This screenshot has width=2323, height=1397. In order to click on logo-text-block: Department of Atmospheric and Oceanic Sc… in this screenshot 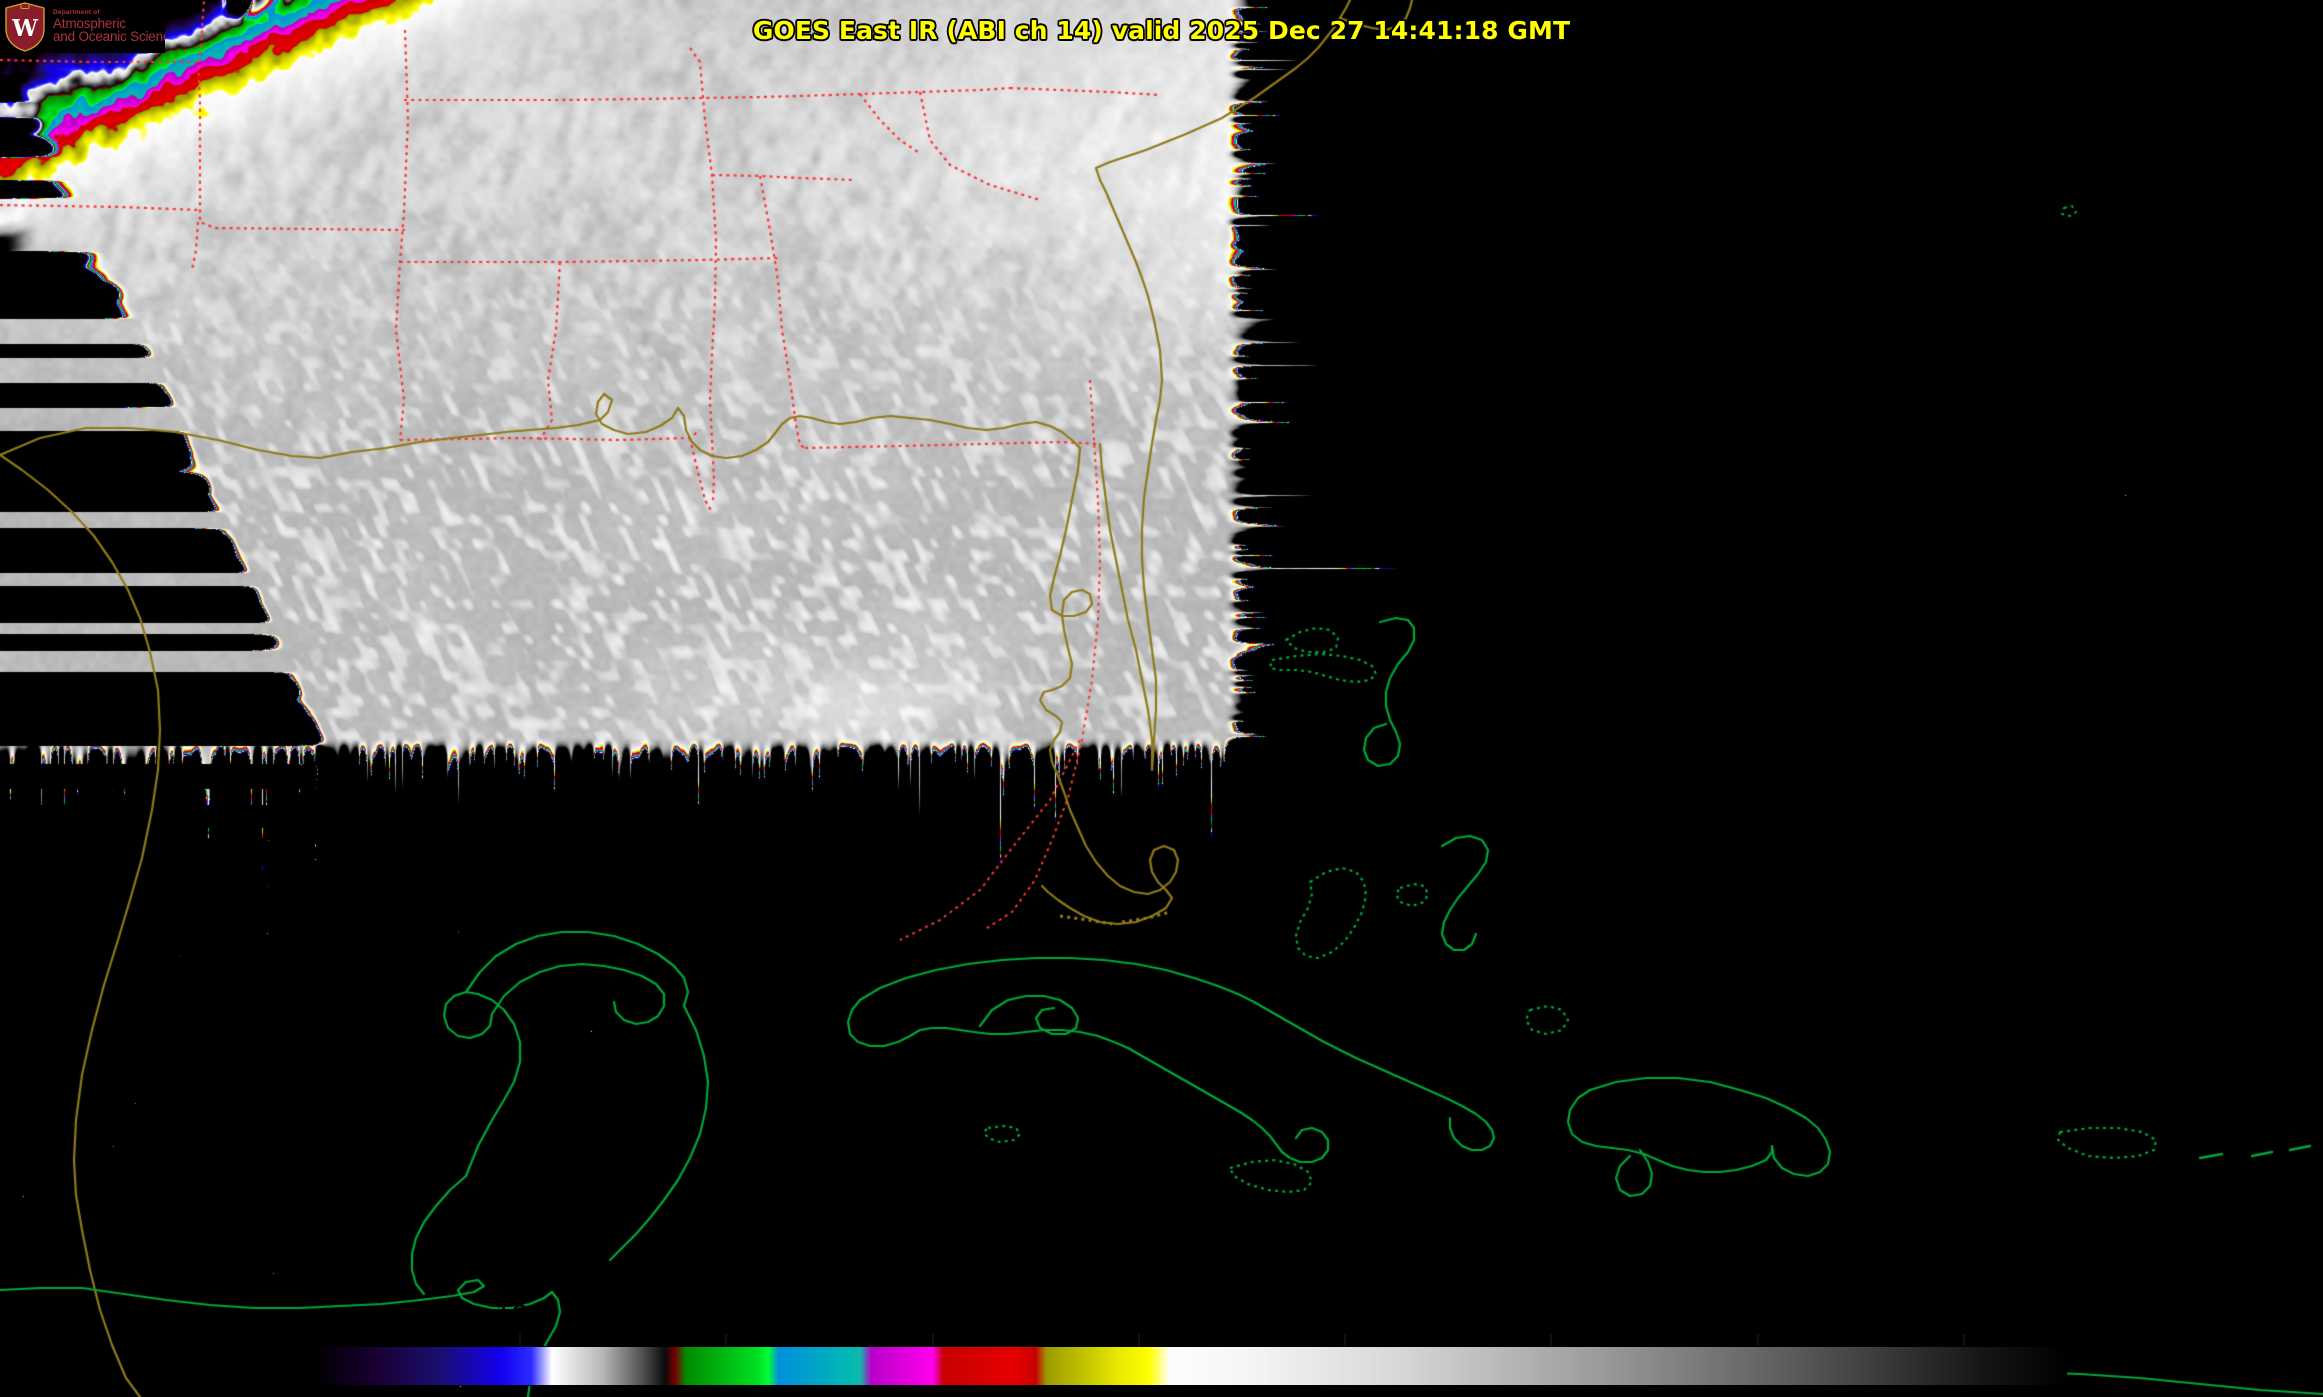, I will do `click(109, 26)`.